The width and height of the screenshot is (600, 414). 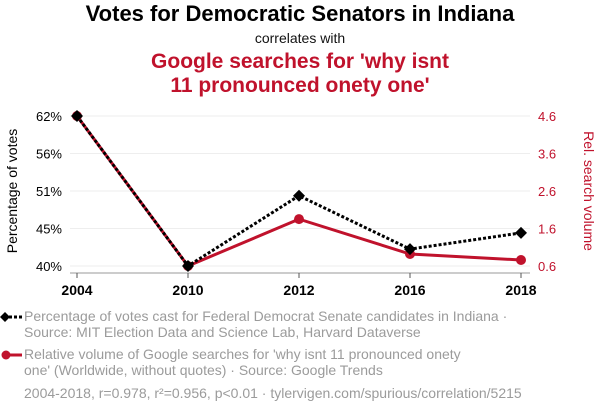 I want to click on chart-title-secondary-line1: Google searches for 'why isnt, so click(x=300, y=61).